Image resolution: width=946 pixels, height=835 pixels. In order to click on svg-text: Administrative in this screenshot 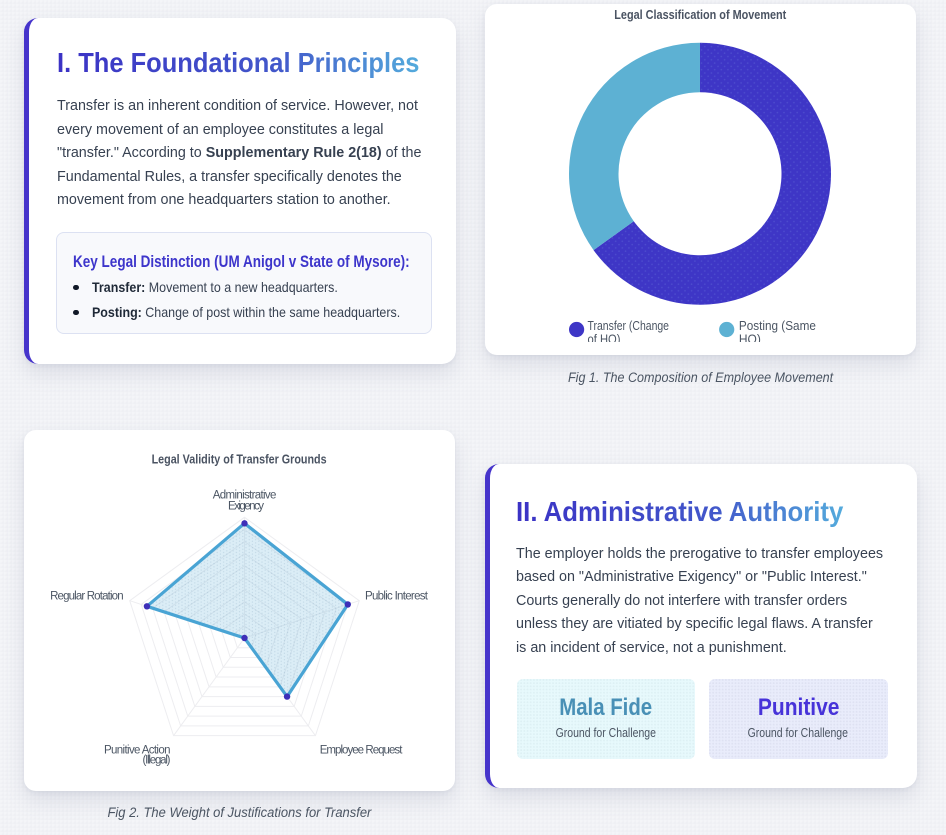, I will do `click(245, 496)`.